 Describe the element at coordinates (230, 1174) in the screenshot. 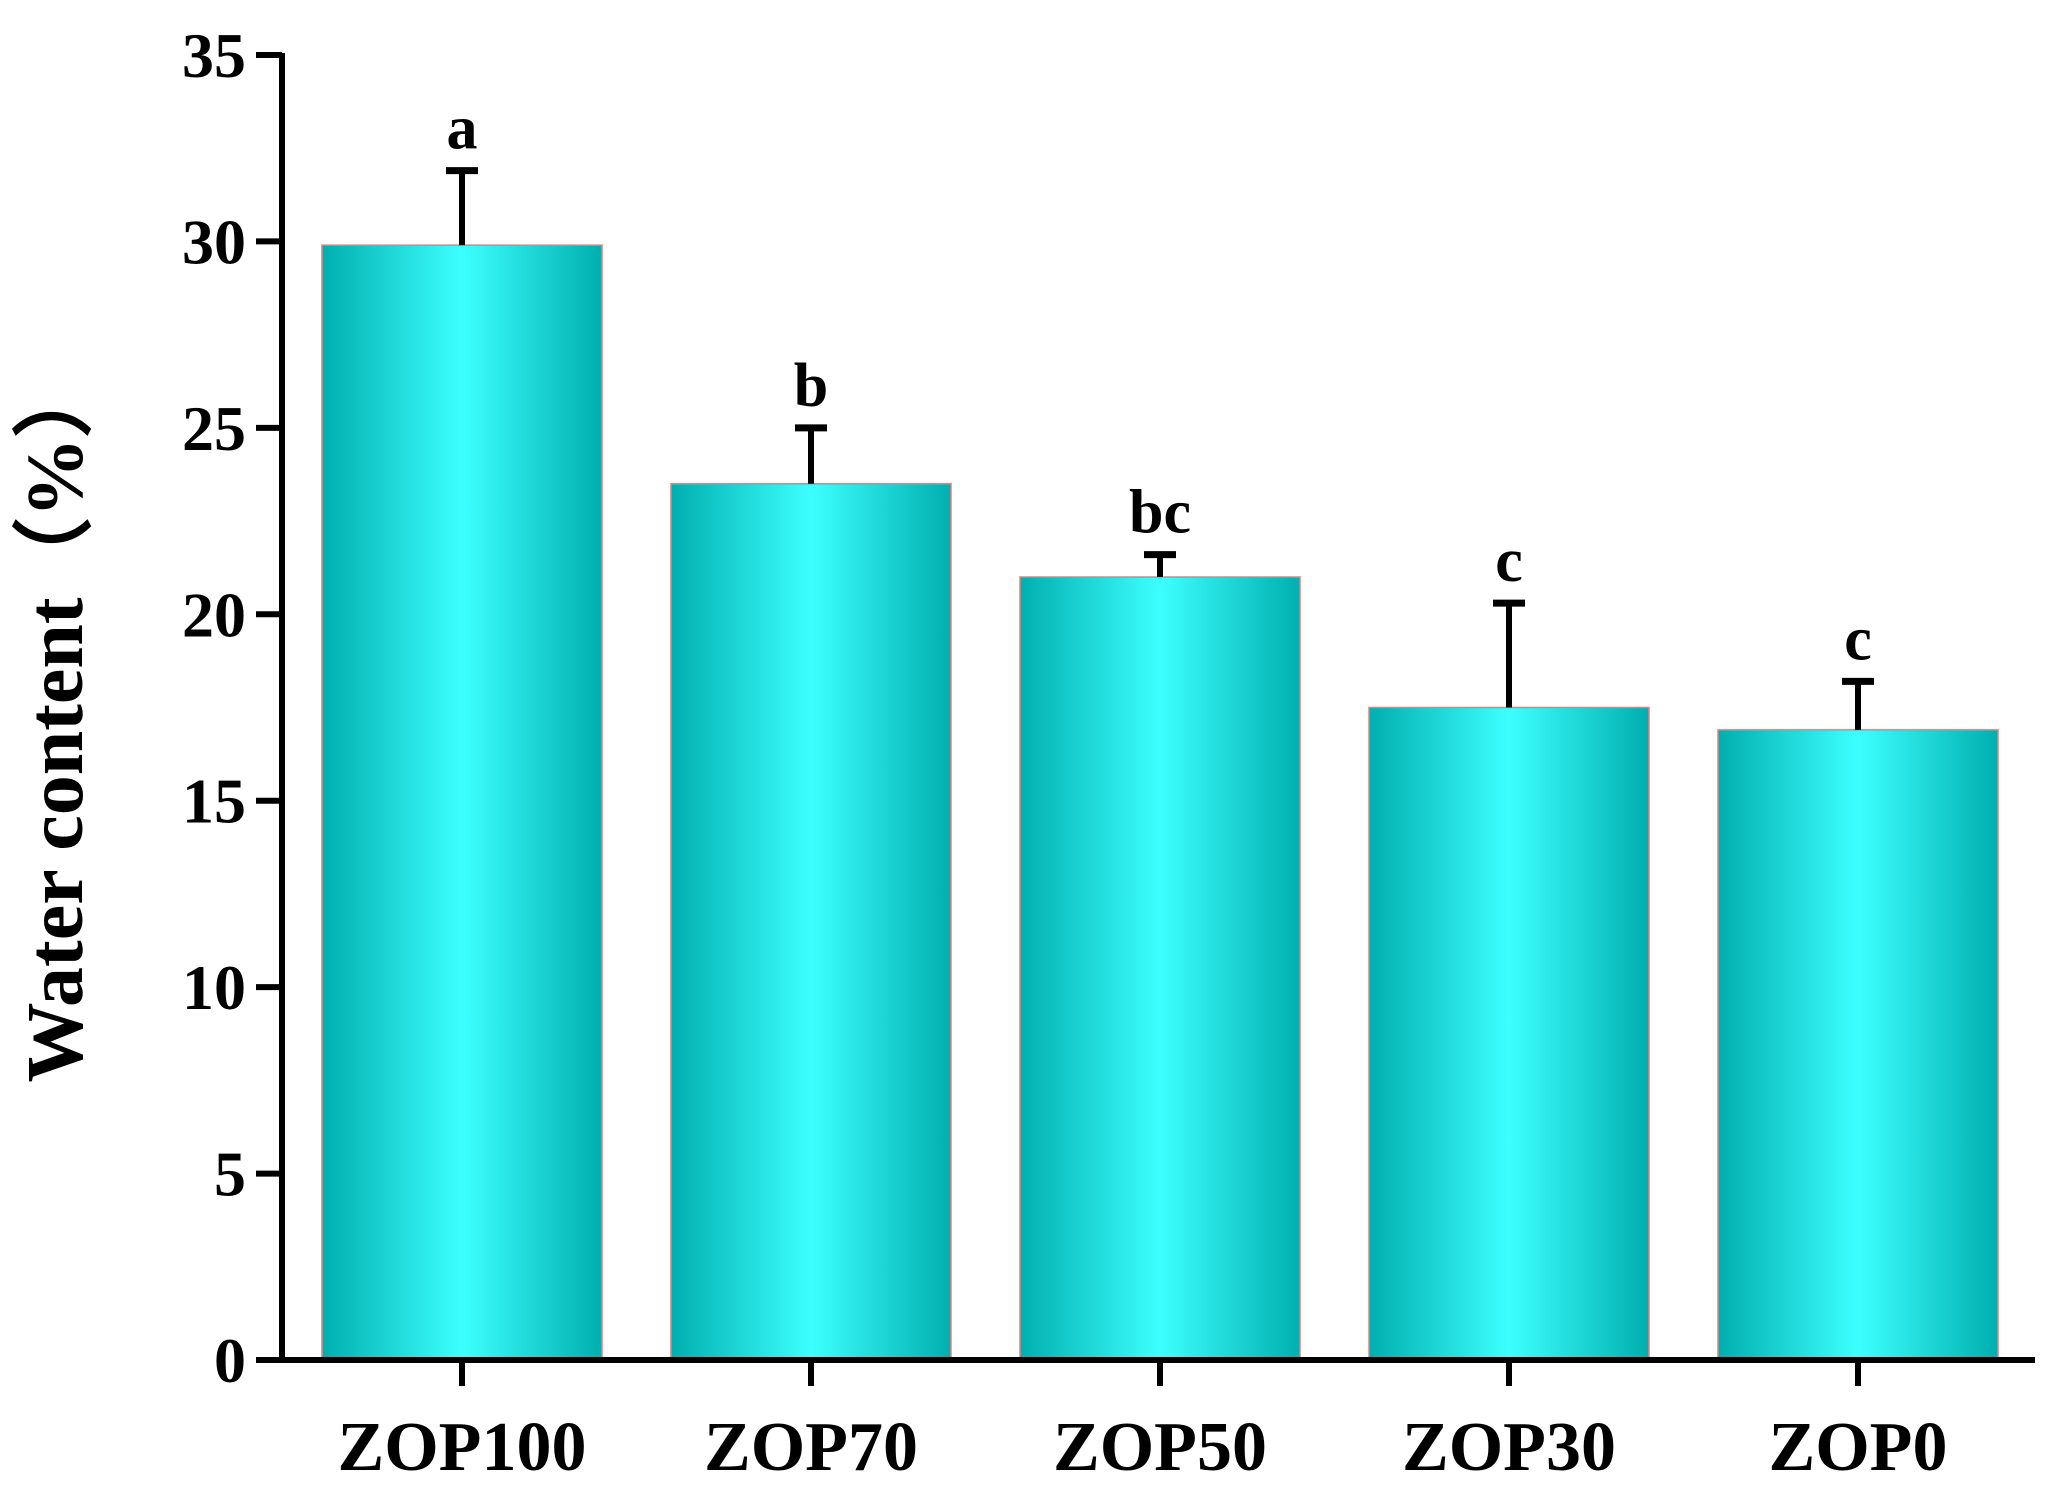

I see `y-tick-label: 5` at that location.